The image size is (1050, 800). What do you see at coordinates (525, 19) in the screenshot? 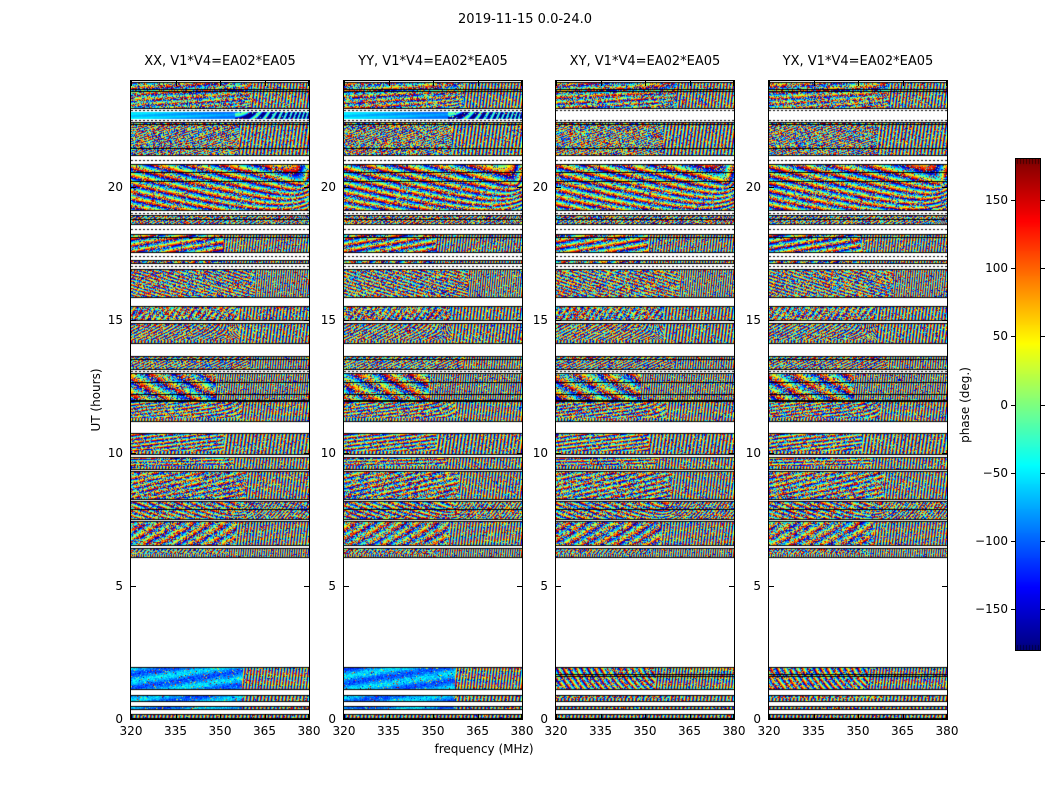
I see `figure-title: 2019-11-15 0.0-24.0` at bounding box center [525, 19].